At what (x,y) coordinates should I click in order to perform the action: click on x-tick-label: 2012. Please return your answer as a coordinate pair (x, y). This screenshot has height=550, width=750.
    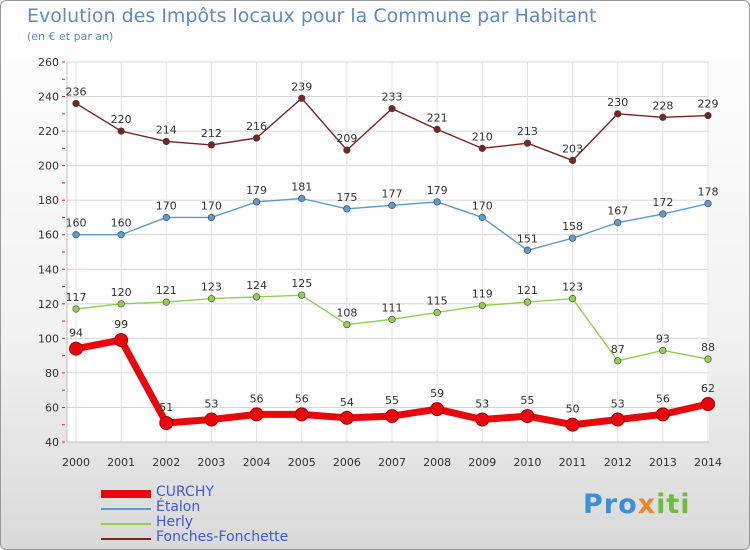
    Looking at the image, I should click on (618, 462).